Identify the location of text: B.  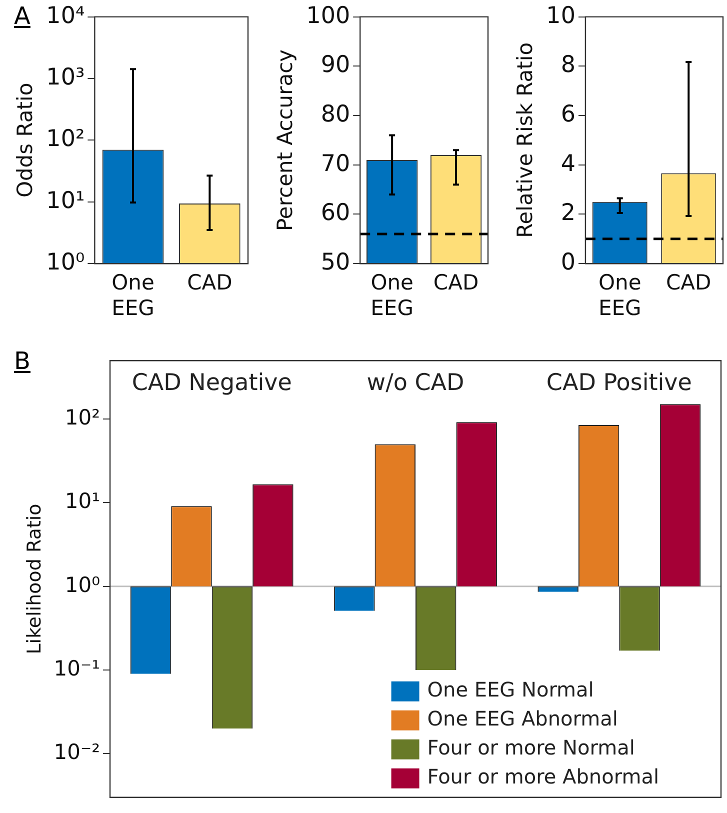
(22, 361).